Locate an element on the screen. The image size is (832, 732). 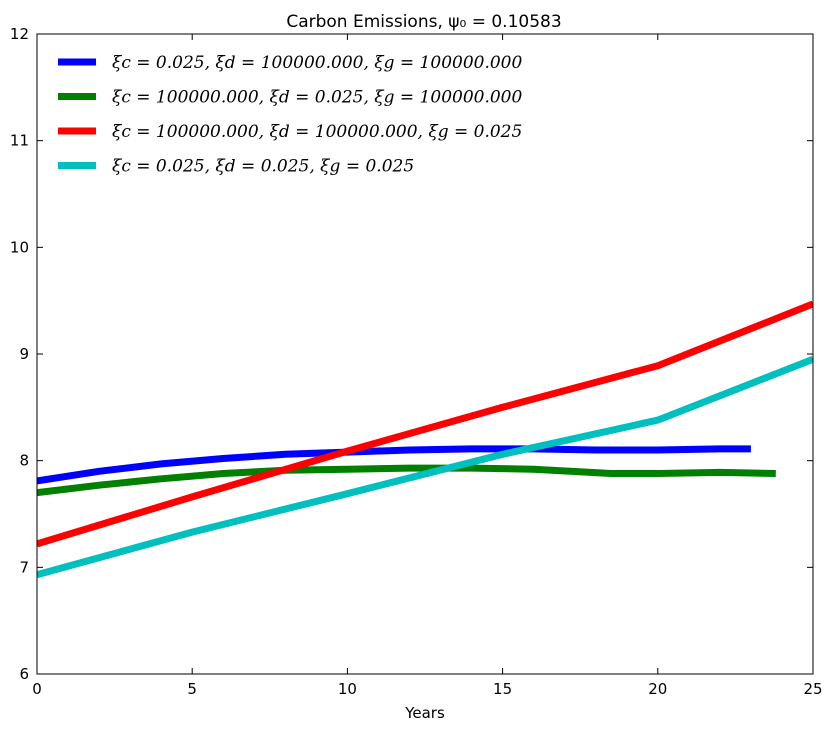
y-tick-label: 12 is located at coordinates (19, 34).